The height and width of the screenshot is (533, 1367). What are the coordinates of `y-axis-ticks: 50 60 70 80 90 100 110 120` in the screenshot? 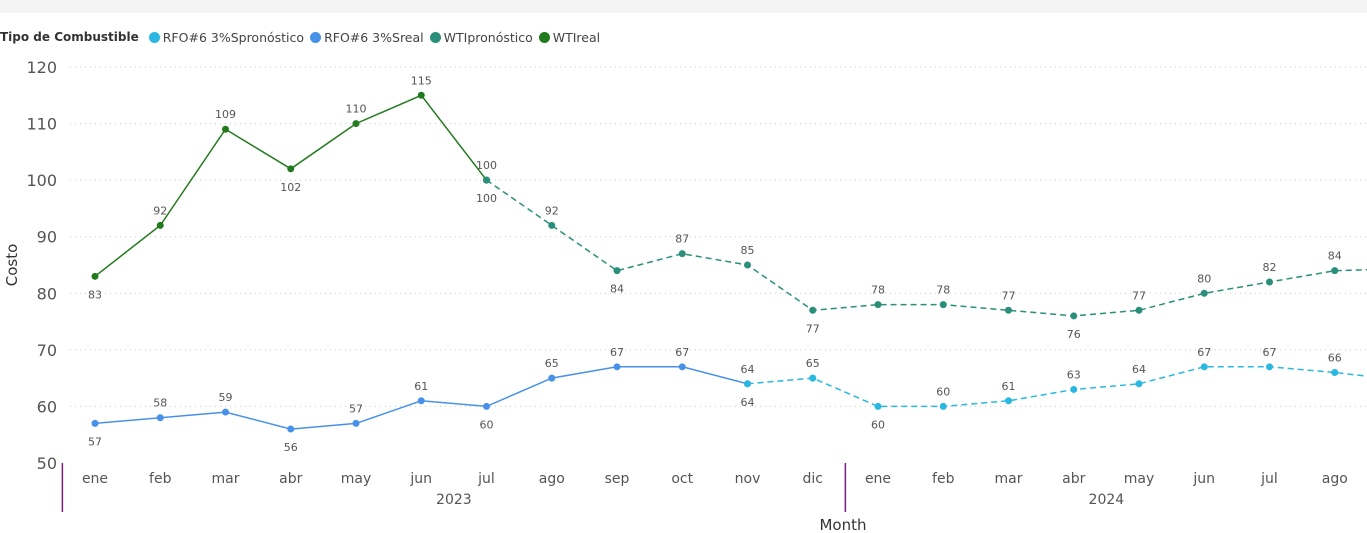 It's located at (41, 265).